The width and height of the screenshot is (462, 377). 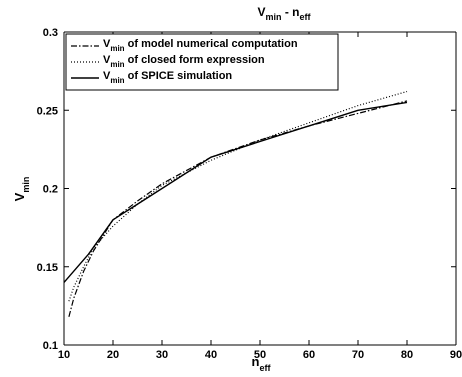 I want to click on legend-label-closed-form: Vmin of closed form expression, so click(x=184, y=61).